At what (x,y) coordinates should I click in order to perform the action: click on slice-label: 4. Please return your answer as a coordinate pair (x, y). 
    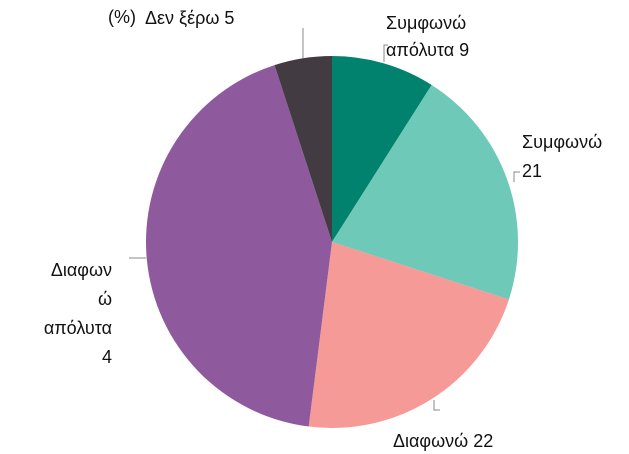
    Looking at the image, I should click on (107, 357).